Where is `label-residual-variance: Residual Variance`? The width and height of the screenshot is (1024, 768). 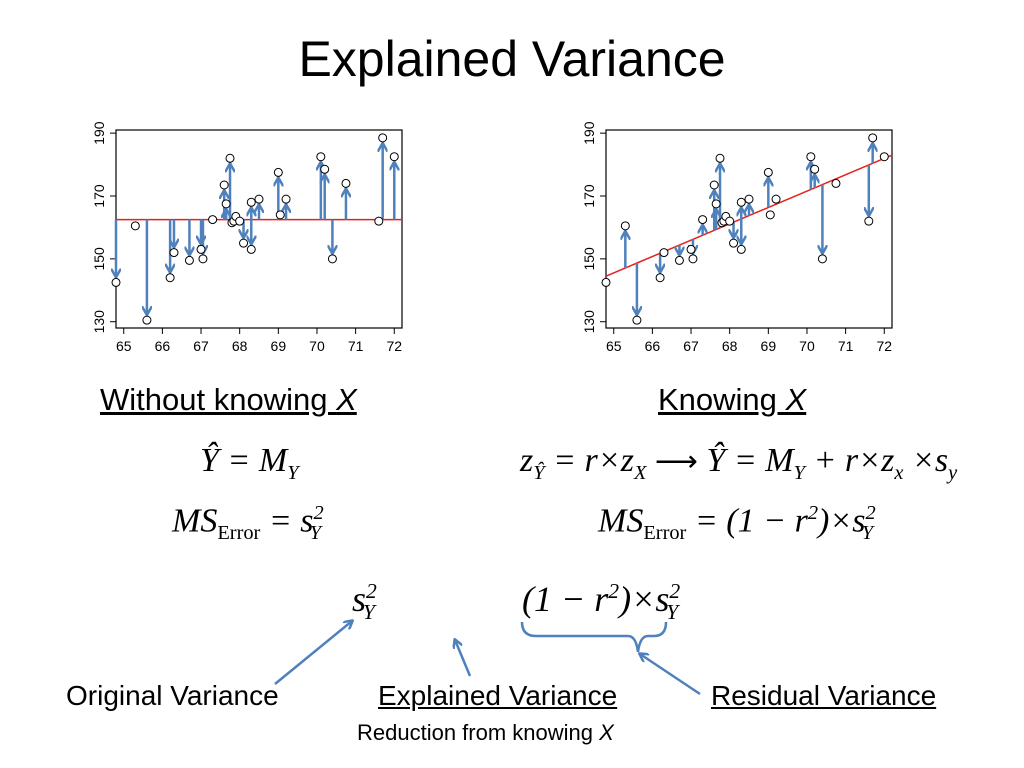
label-residual-variance: Residual Variance is located at coordinates (824, 695).